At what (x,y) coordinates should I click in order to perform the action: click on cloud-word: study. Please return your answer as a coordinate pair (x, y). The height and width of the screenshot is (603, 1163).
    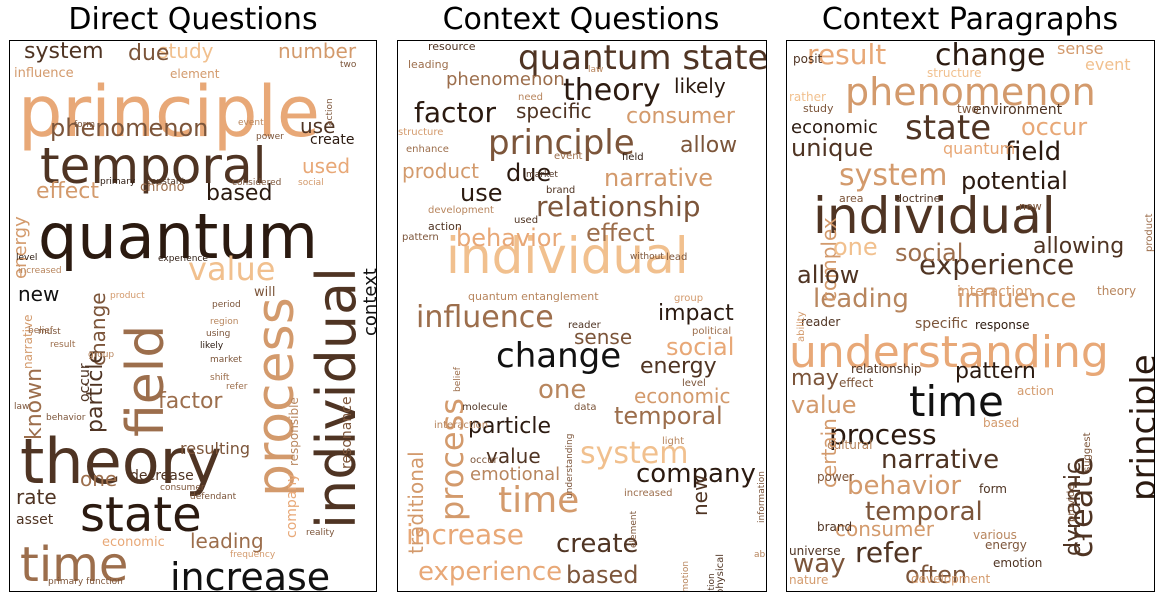
    Looking at the image, I should click on (186, 51).